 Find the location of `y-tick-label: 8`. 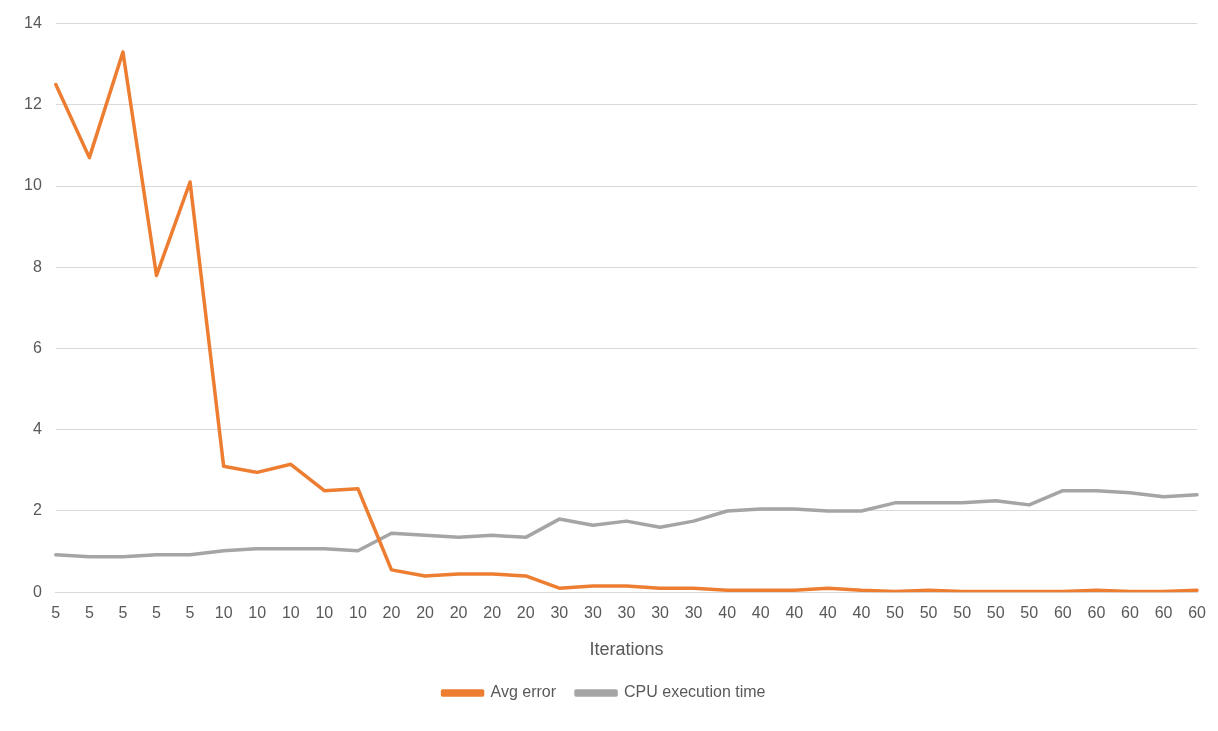

y-tick-label: 8 is located at coordinates (37, 266).